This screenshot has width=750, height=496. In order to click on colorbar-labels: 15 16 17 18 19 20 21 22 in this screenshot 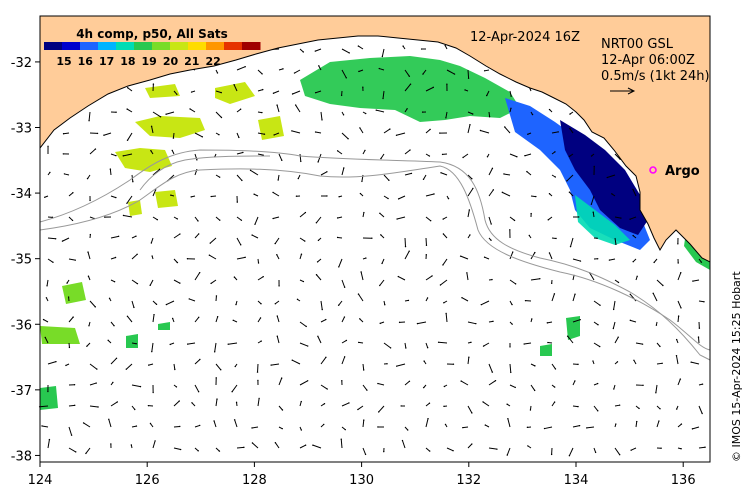, I will do `click(138, 61)`.